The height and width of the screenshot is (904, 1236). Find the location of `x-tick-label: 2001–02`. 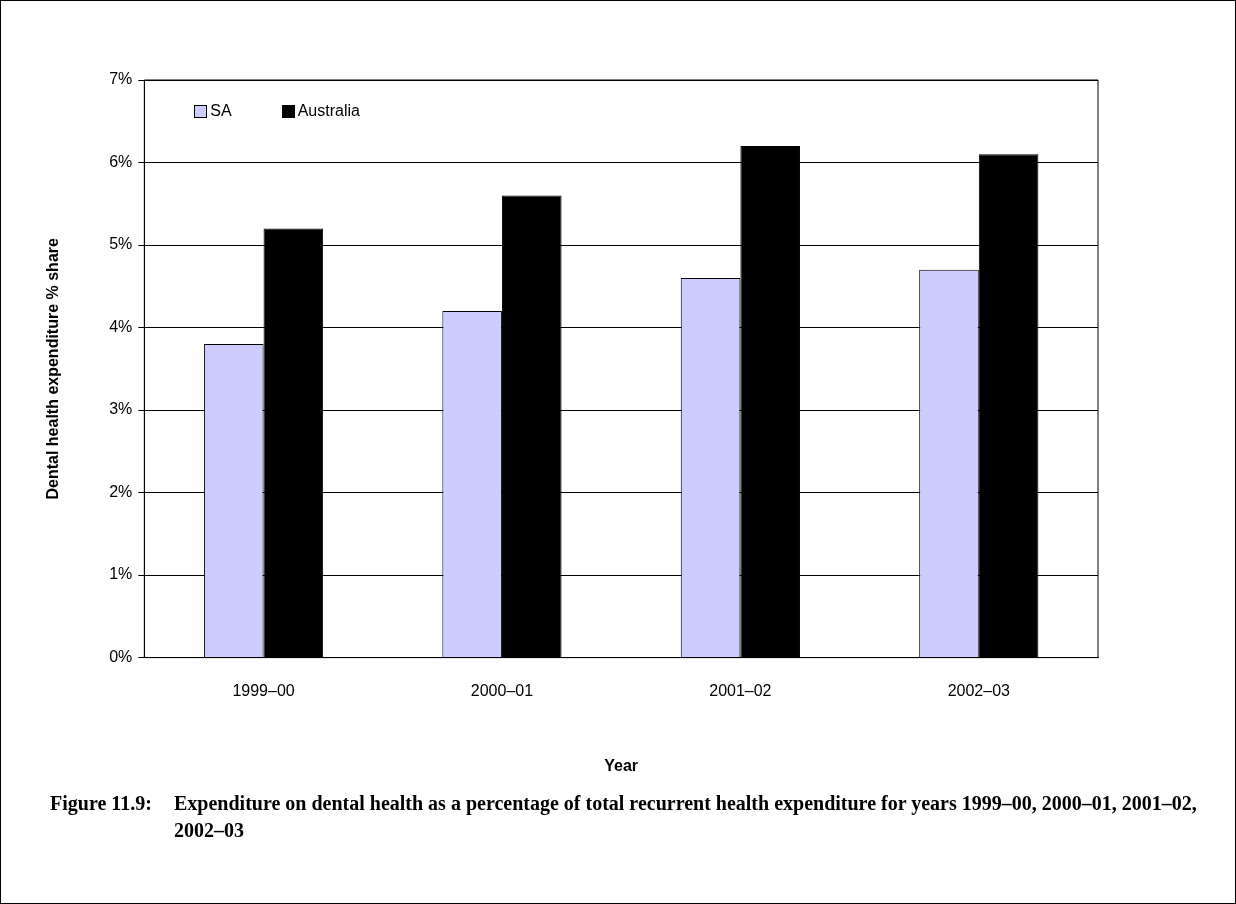

x-tick-label: 2001–02 is located at coordinates (740, 690).